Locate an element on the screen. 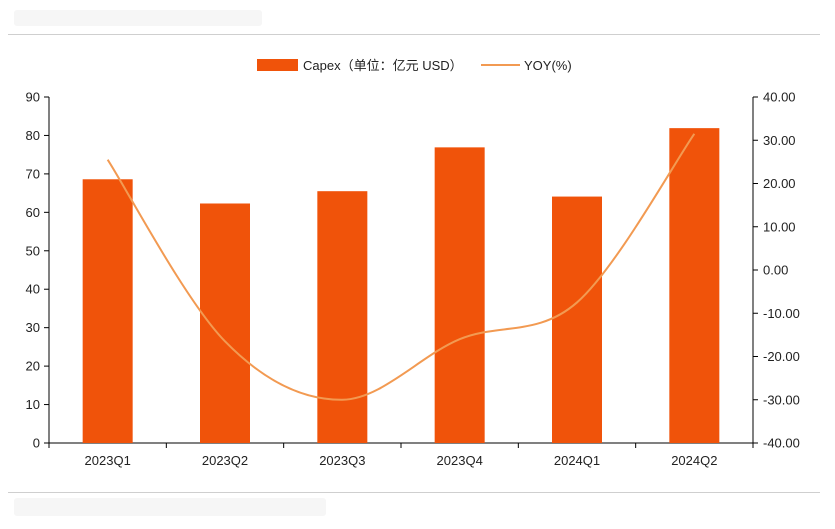 This screenshot has width=835, height=529. x-axis-tick-label: 2024Q1 is located at coordinates (577, 460).